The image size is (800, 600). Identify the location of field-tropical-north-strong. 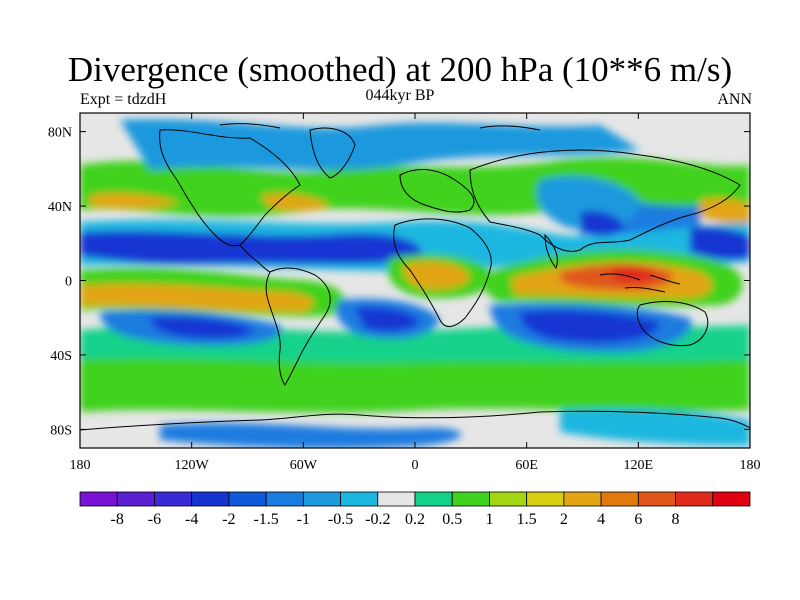
(251, 248).